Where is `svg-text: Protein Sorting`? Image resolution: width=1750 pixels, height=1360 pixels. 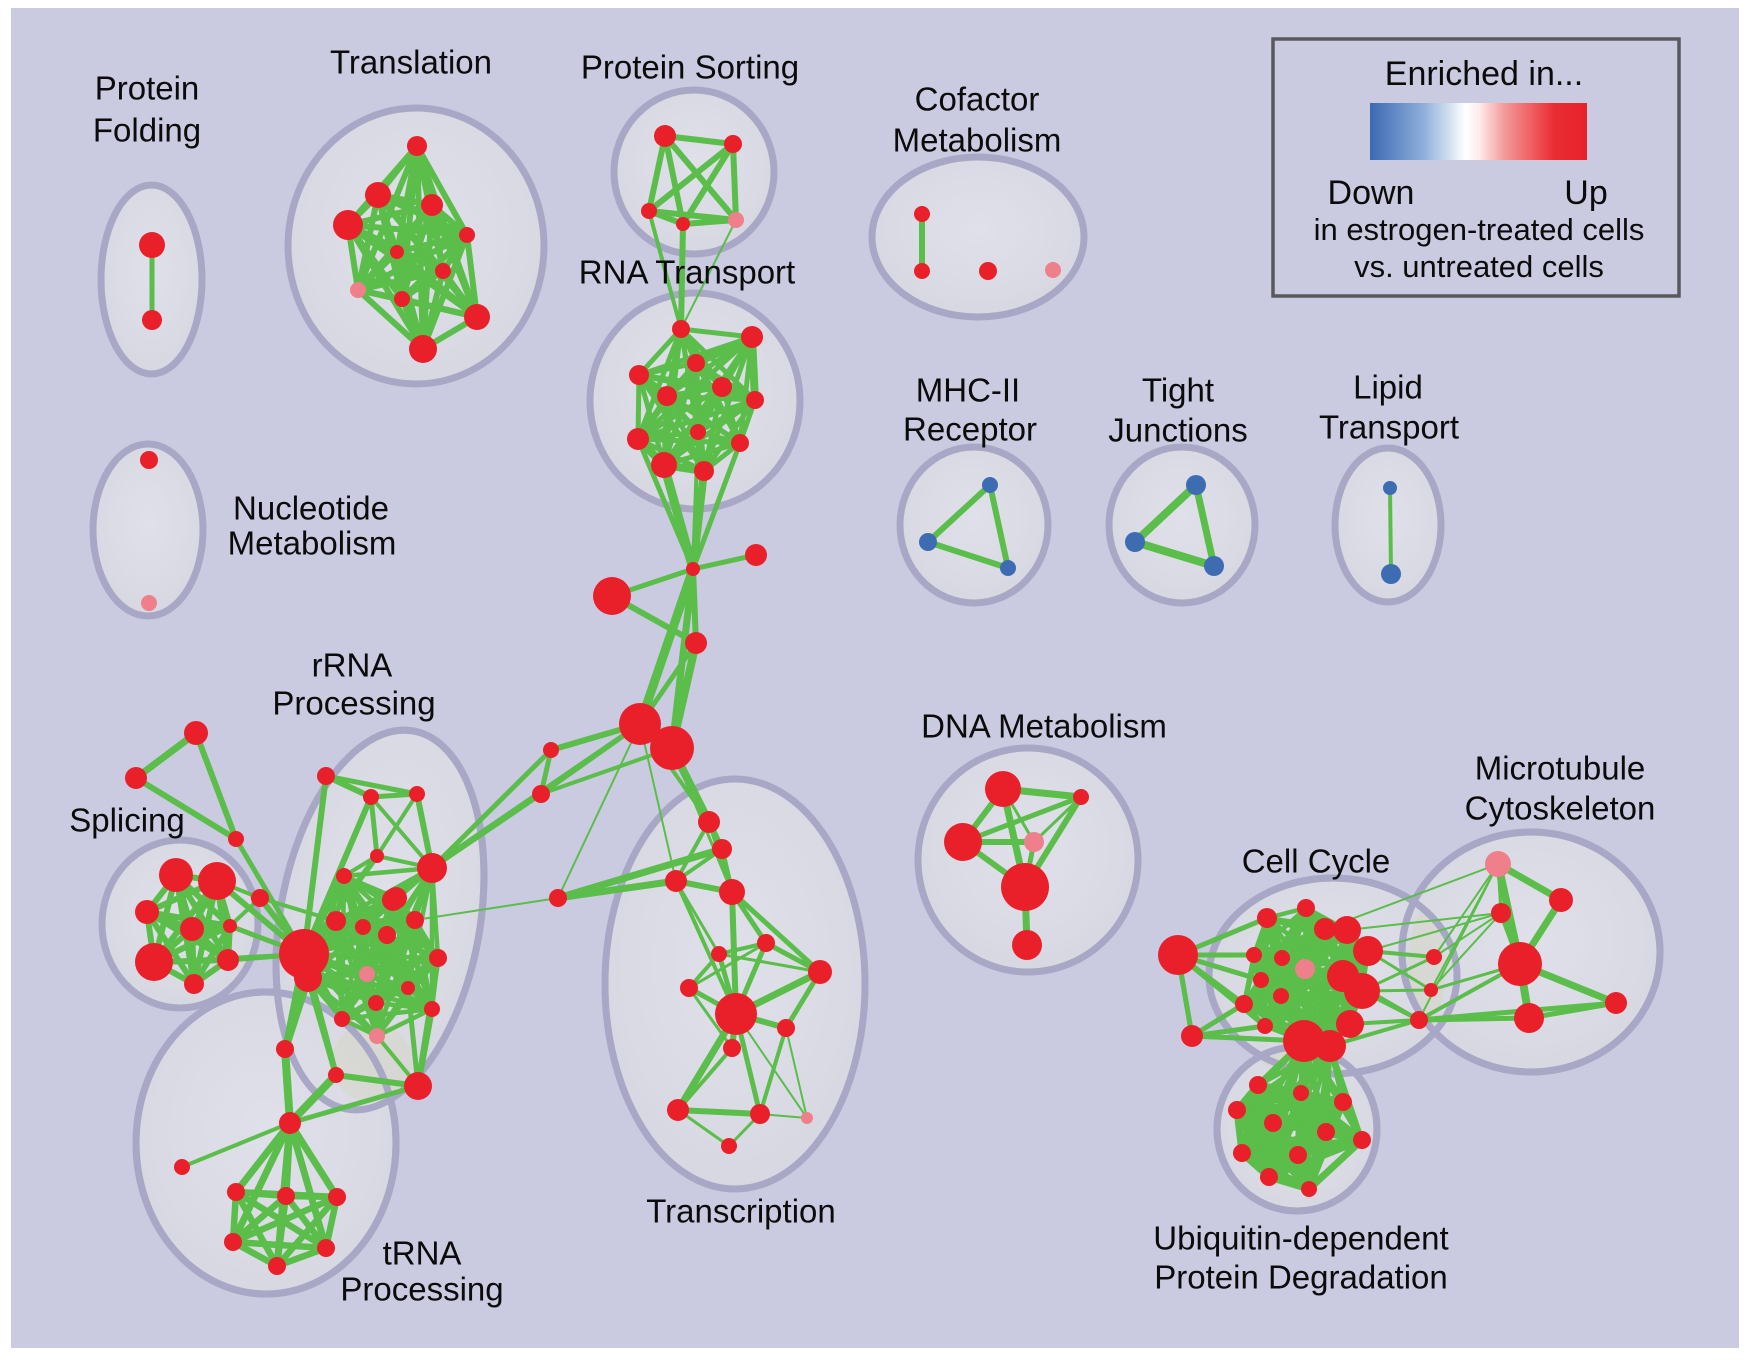 svg-text: Protein Sorting is located at coordinates (690, 67).